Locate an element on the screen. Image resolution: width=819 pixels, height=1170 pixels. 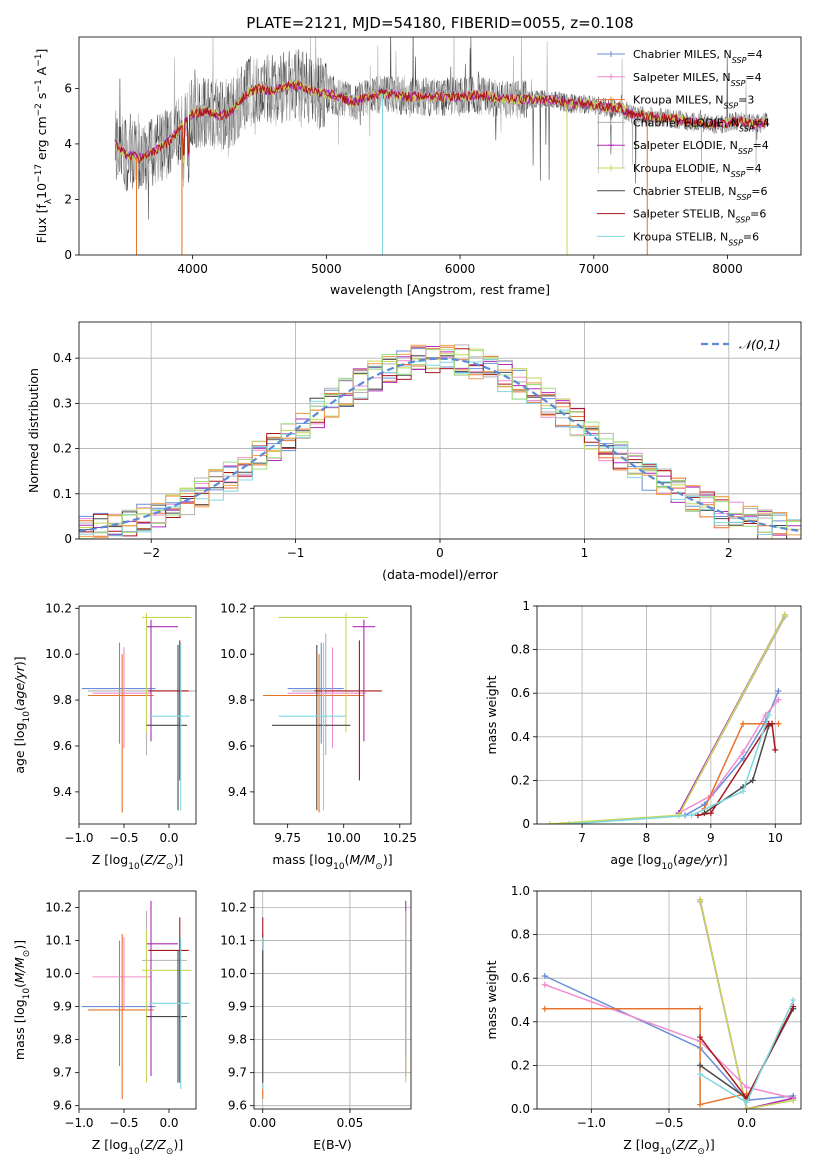
x-tick-label: 9.75 is located at coordinates (287, 838).